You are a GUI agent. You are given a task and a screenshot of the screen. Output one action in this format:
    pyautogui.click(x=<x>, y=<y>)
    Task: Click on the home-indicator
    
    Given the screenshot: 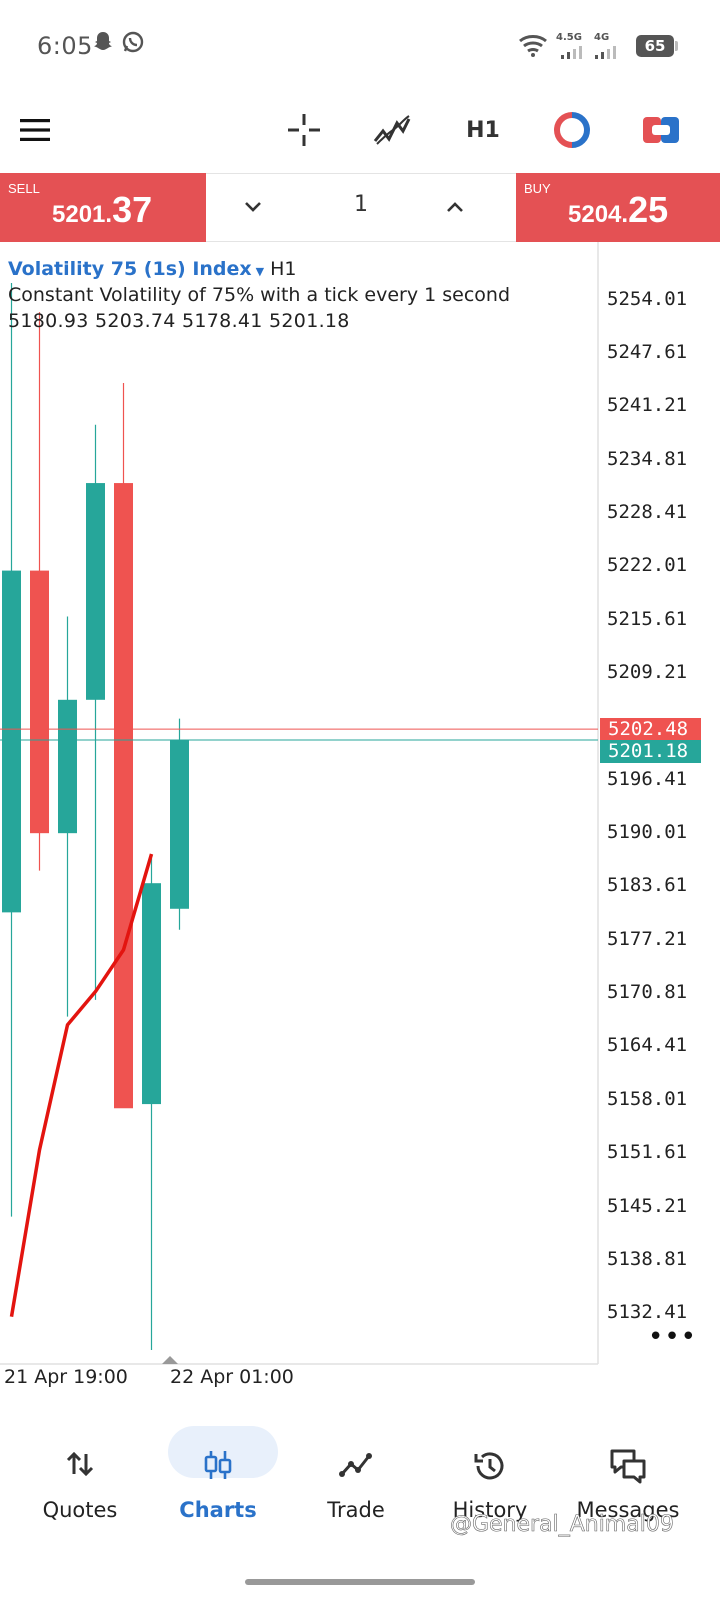 What is the action you would take?
    pyautogui.click(x=360, y=1582)
    